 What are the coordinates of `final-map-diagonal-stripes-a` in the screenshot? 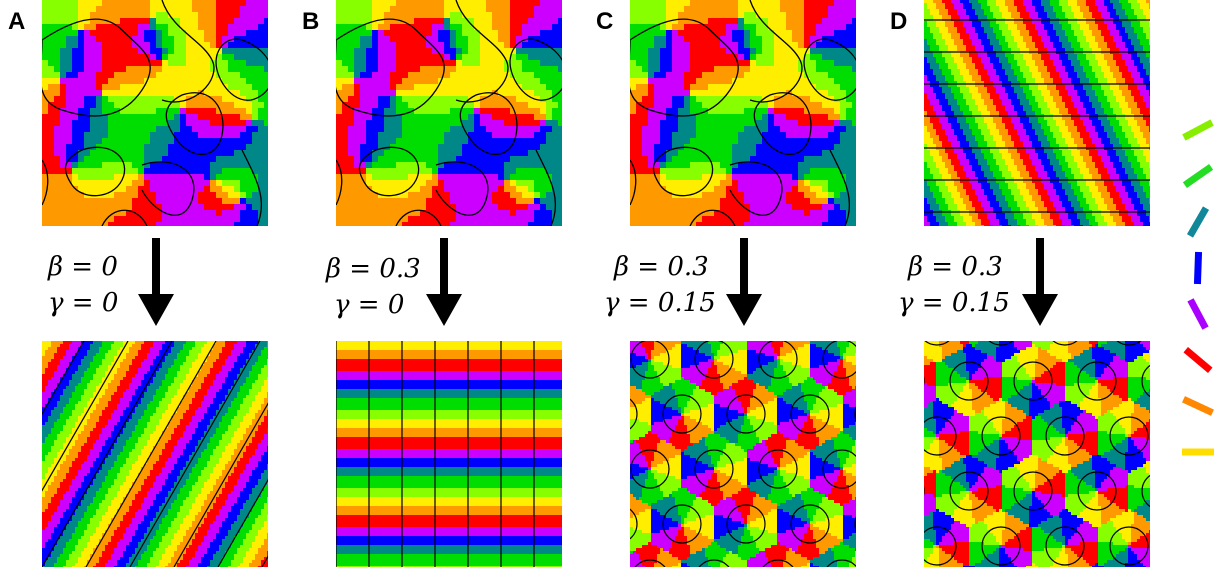 It's located at (155, 454).